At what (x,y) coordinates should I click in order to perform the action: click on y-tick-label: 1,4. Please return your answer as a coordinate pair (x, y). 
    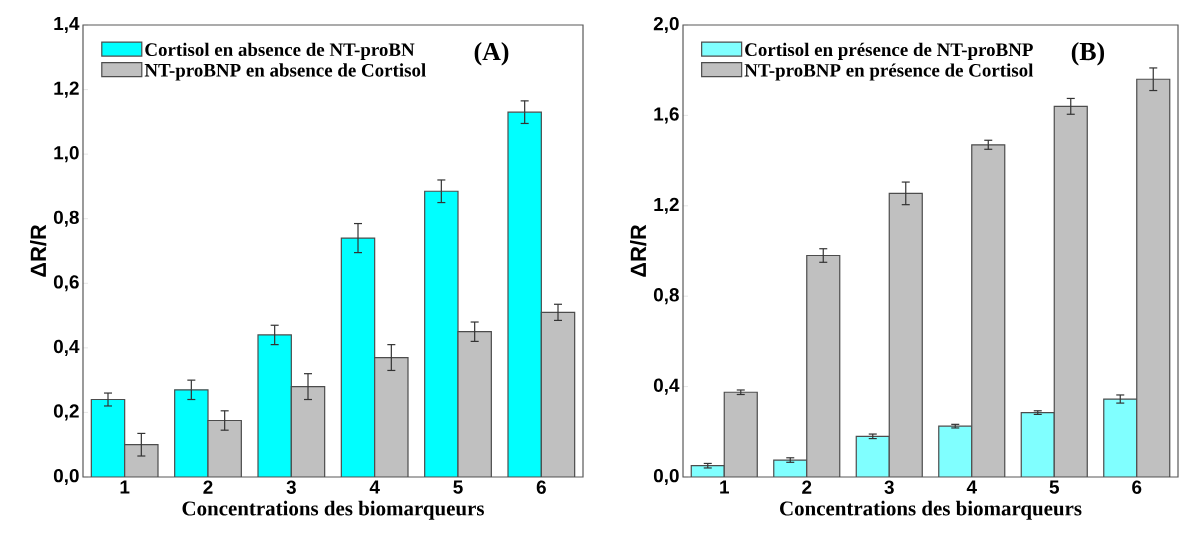
    Looking at the image, I should click on (67, 25).